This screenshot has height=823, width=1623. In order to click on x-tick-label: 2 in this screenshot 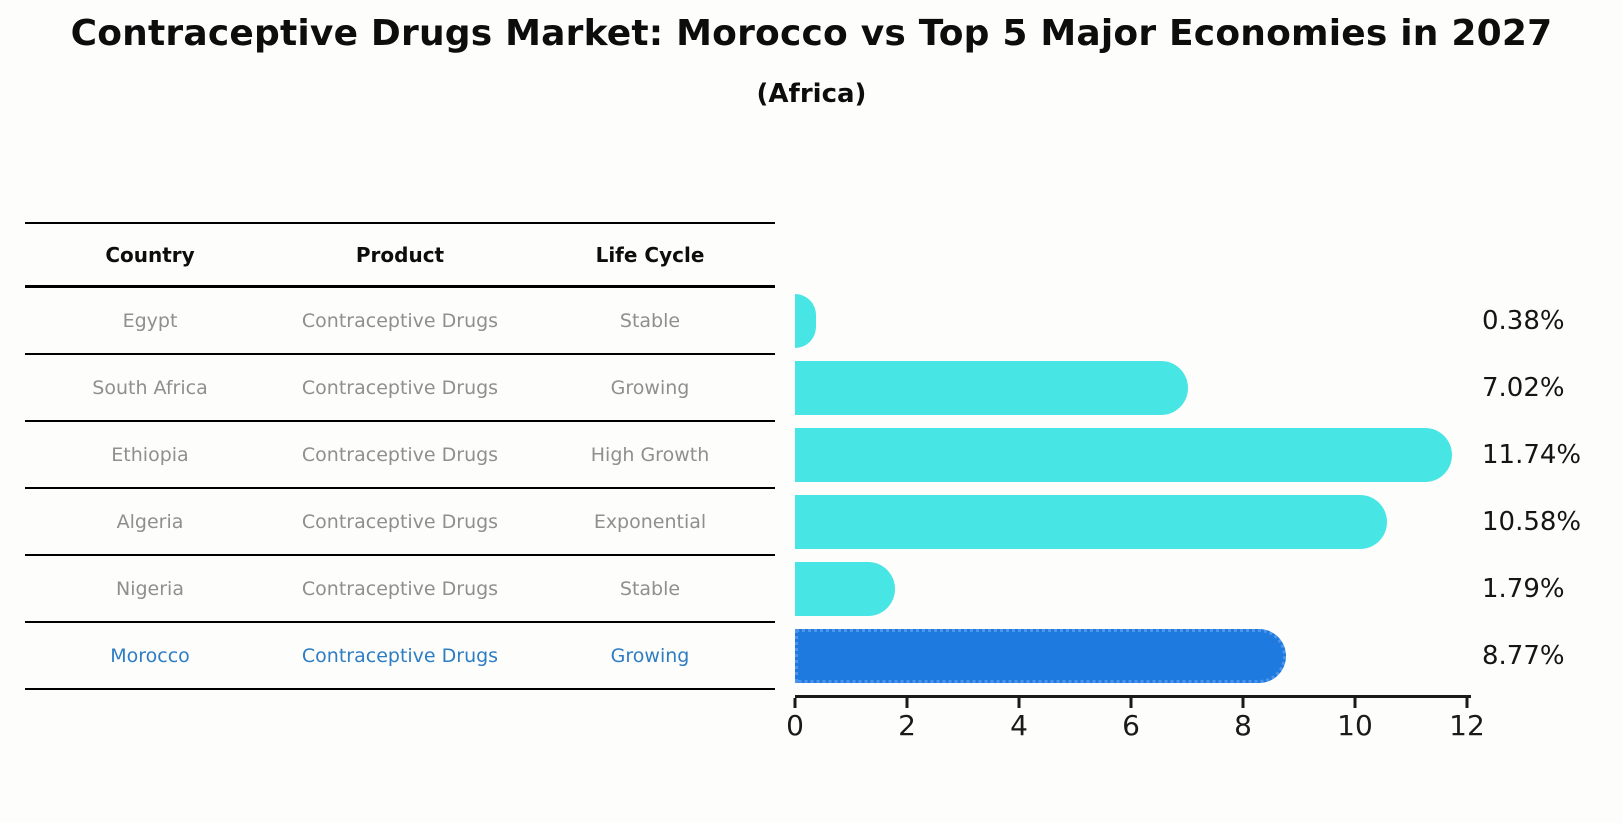, I will do `click(907, 725)`.